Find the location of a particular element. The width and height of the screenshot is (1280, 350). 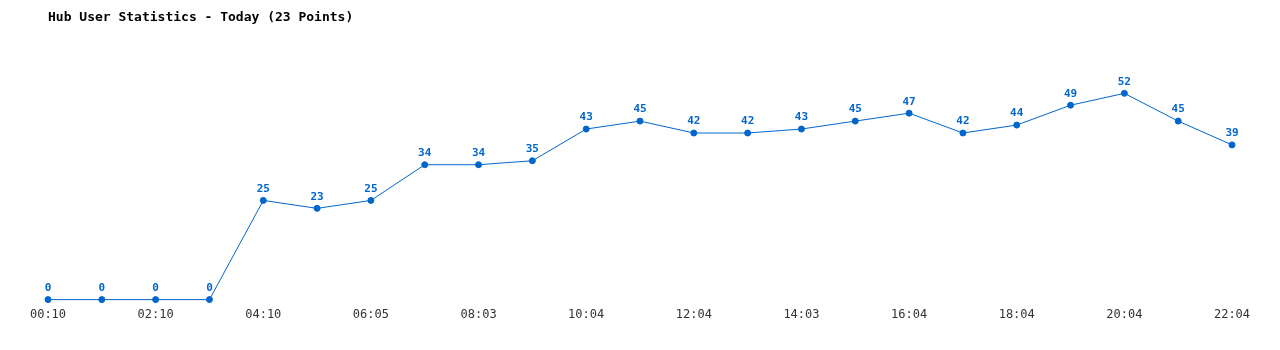

x-tick-label: 16:04 is located at coordinates (909, 313).